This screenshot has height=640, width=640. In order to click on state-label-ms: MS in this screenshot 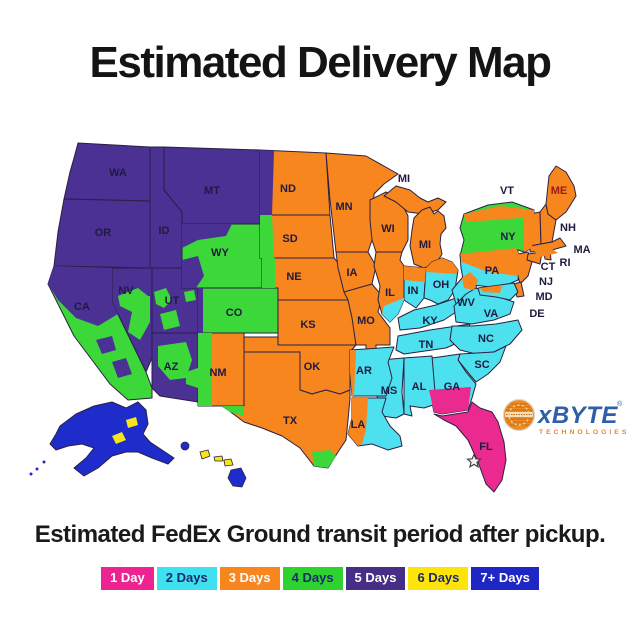, I will do `click(389, 391)`.